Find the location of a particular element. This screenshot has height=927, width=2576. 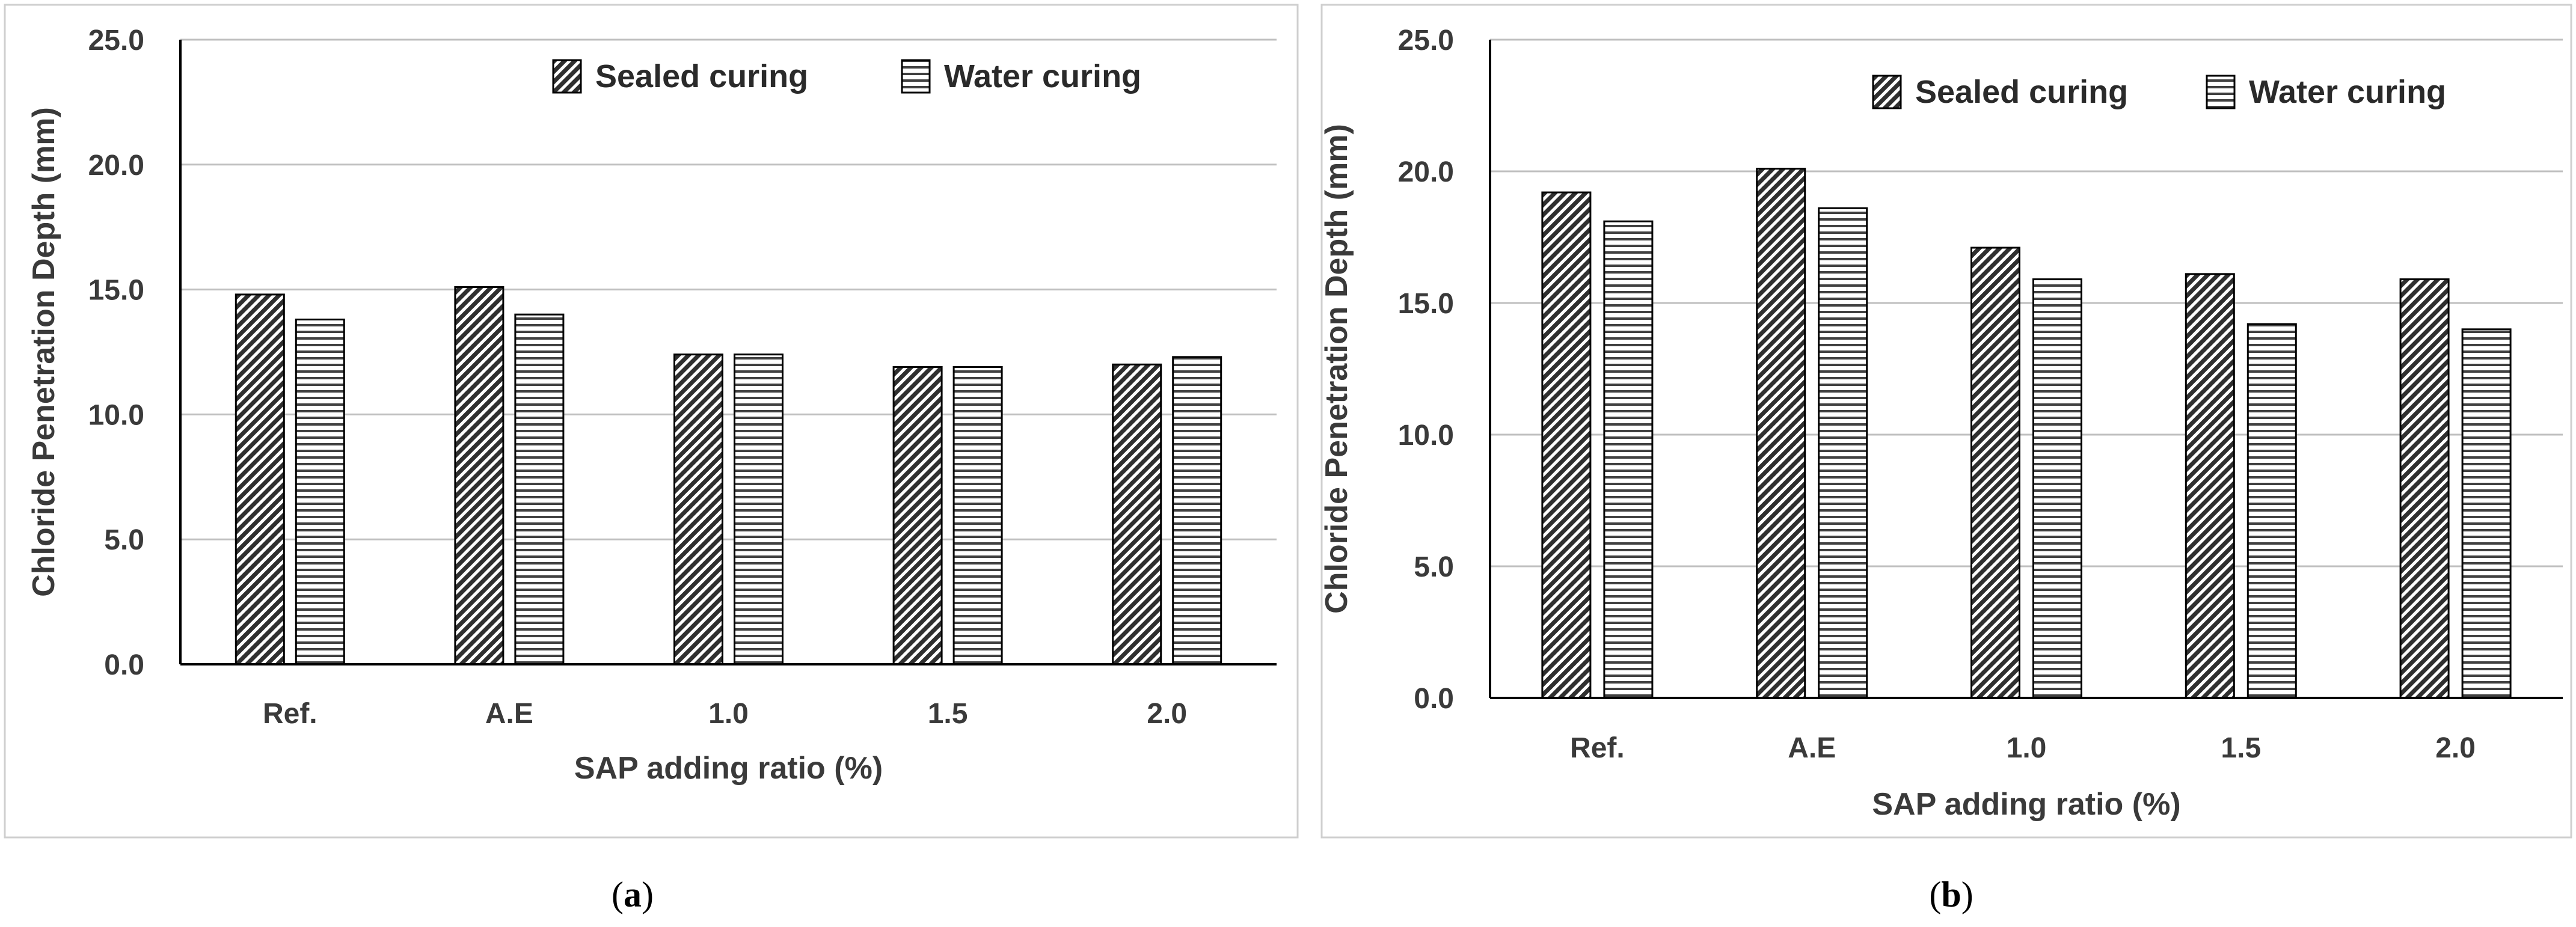

caption-letter-b: b is located at coordinates (1951, 894).